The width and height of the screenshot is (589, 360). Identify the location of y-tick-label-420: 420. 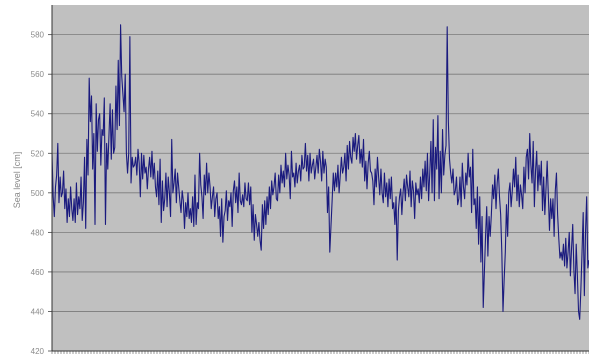
(38, 351).